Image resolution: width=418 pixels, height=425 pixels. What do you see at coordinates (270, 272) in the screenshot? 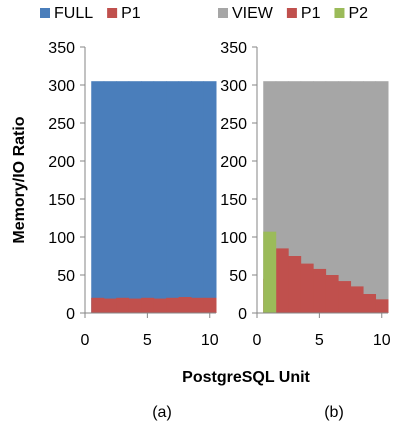
I see `series-p2-mark` at bounding box center [270, 272].